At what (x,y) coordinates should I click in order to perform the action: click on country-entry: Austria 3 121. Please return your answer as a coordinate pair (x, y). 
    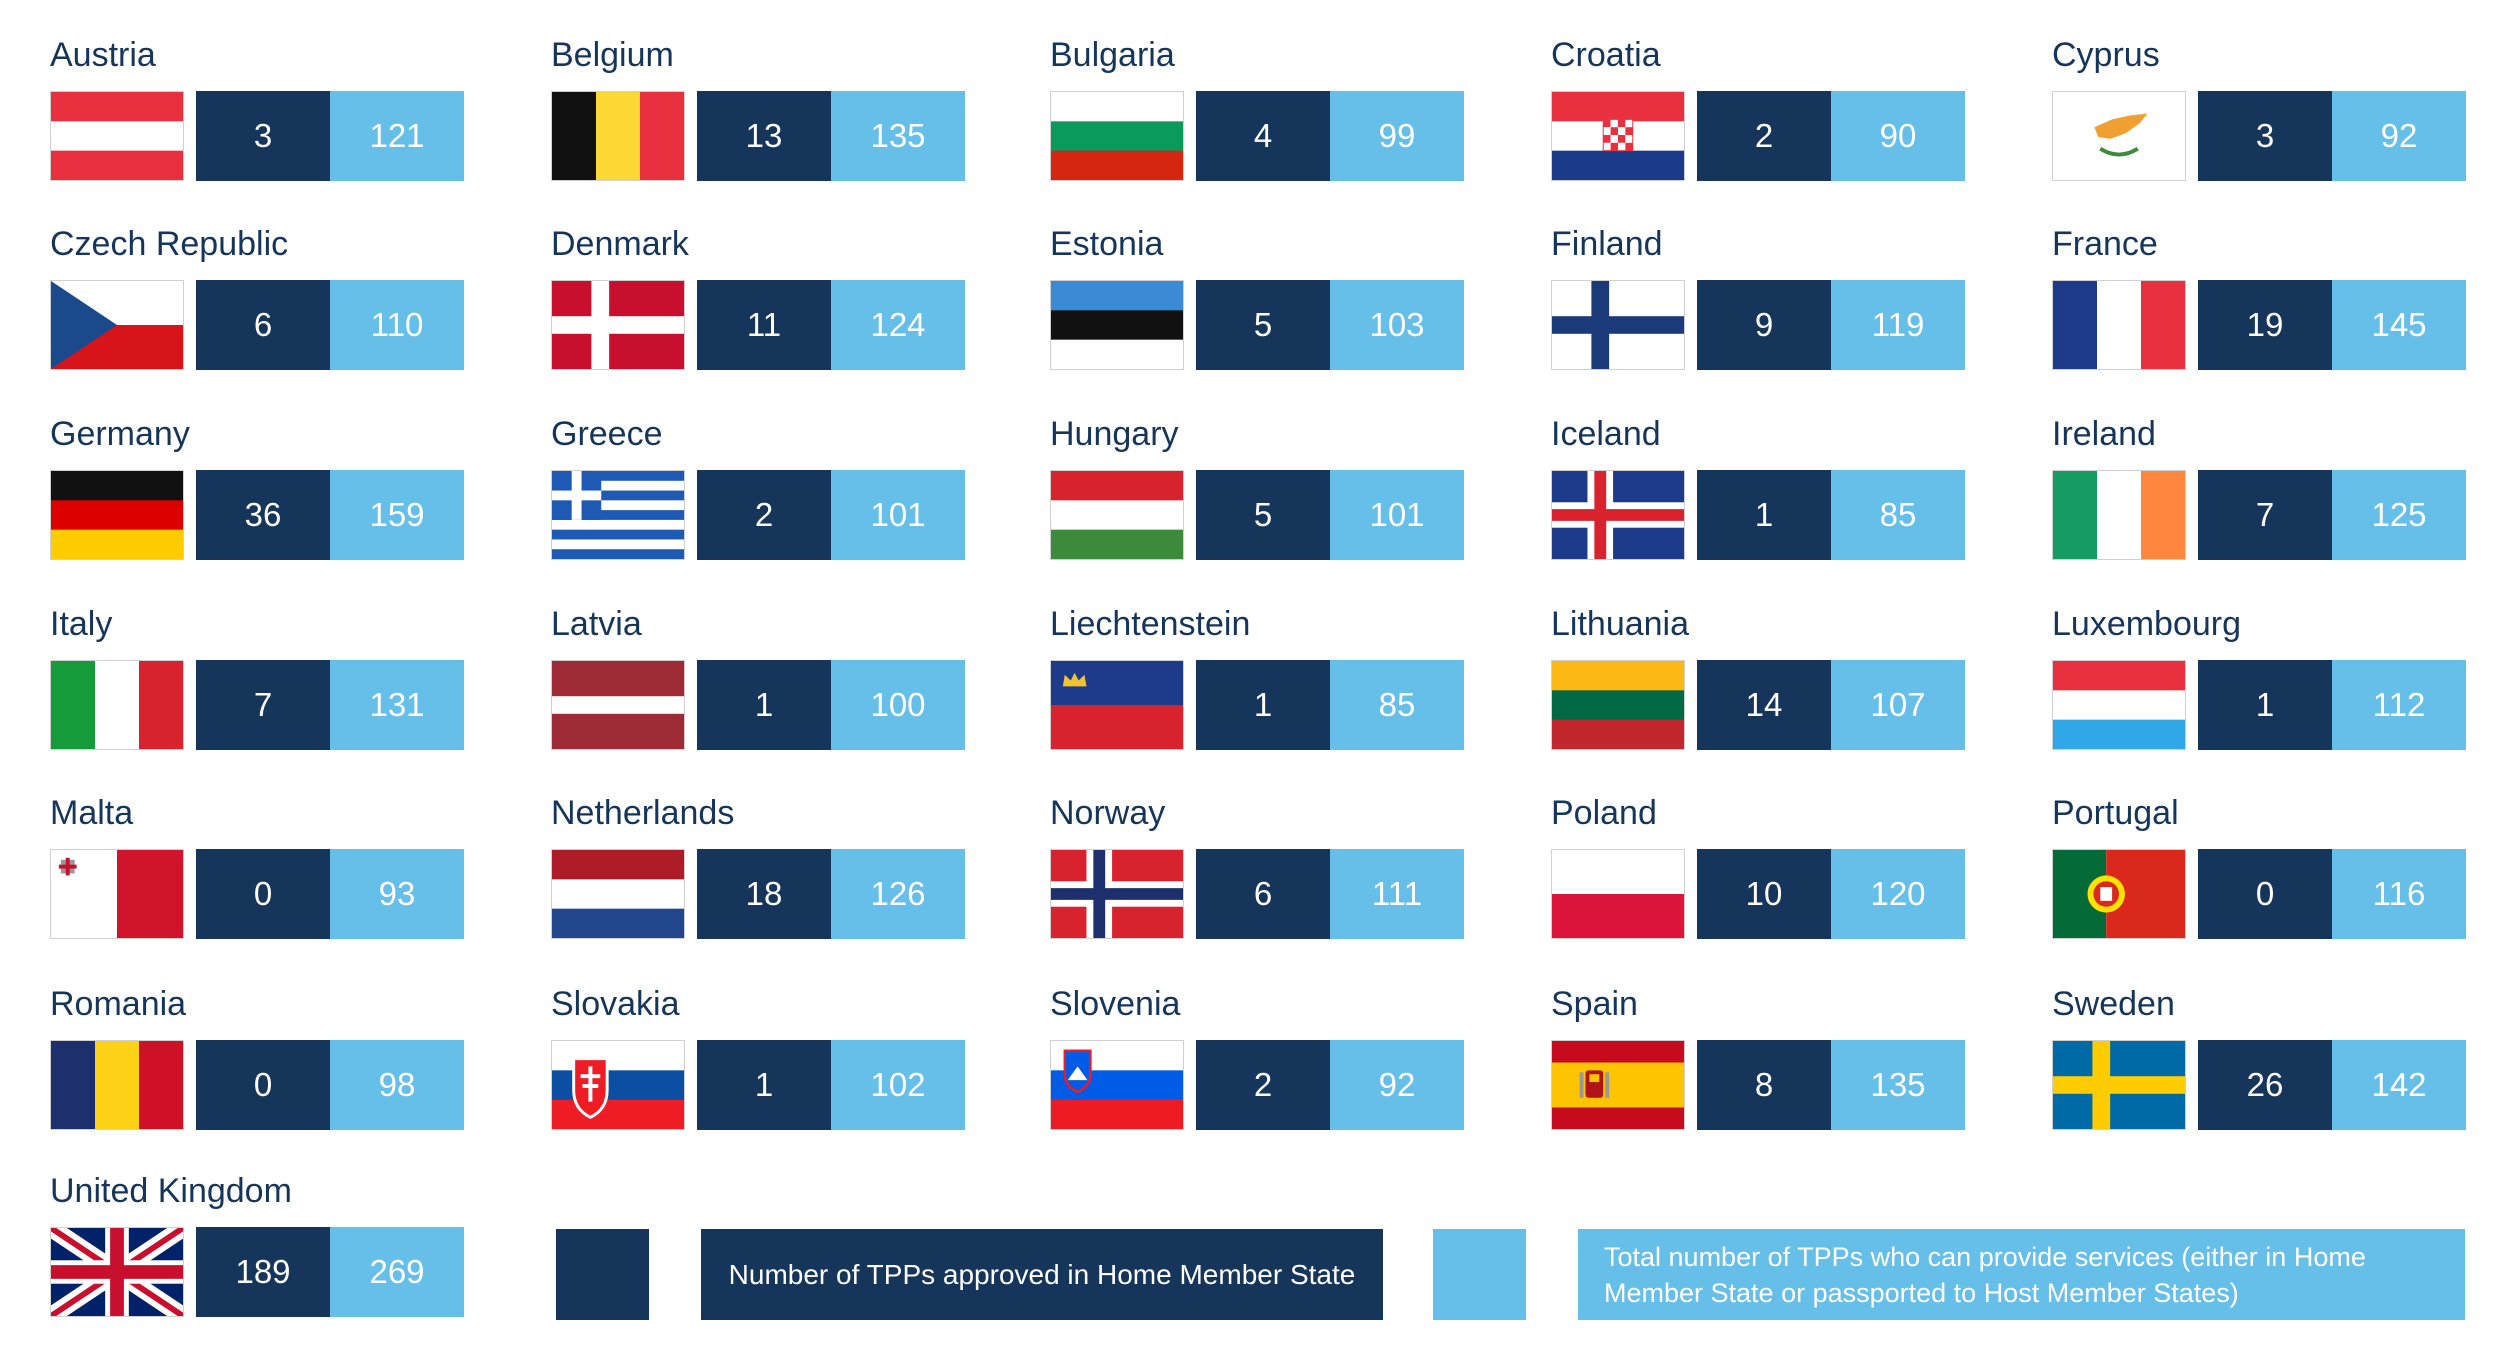
    Looking at the image, I should click on (260, 130).